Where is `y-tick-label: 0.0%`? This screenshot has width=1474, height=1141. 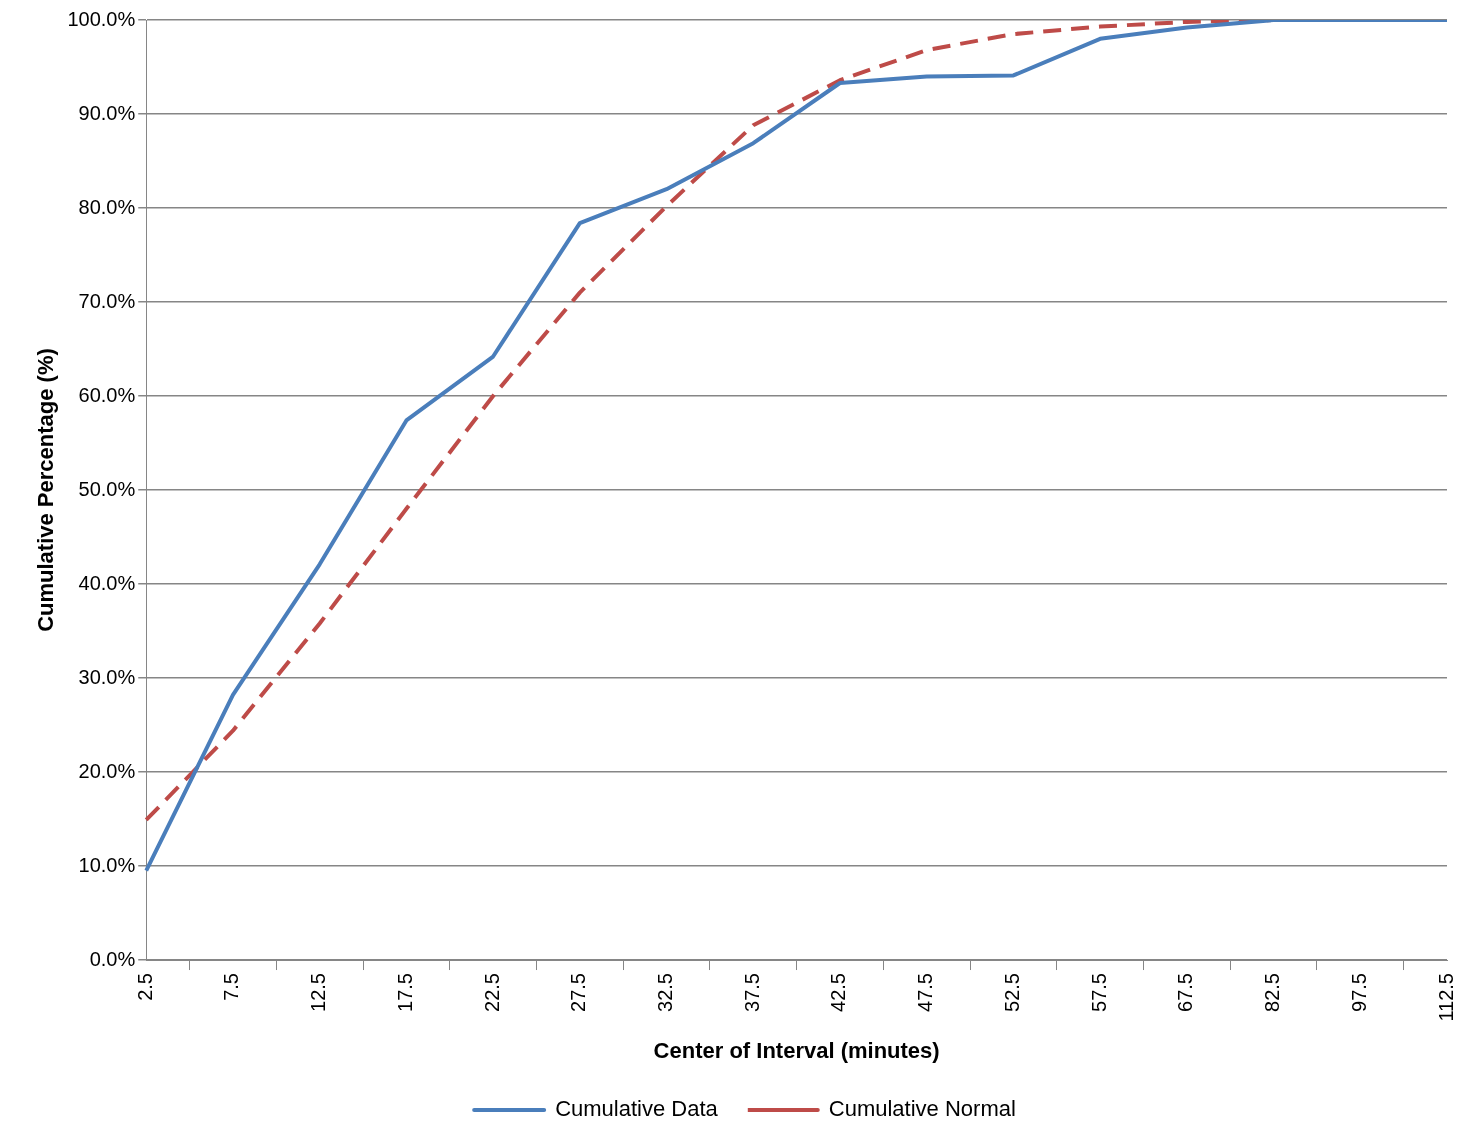 y-tick-label: 0.0% is located at coordinates (112, 958).